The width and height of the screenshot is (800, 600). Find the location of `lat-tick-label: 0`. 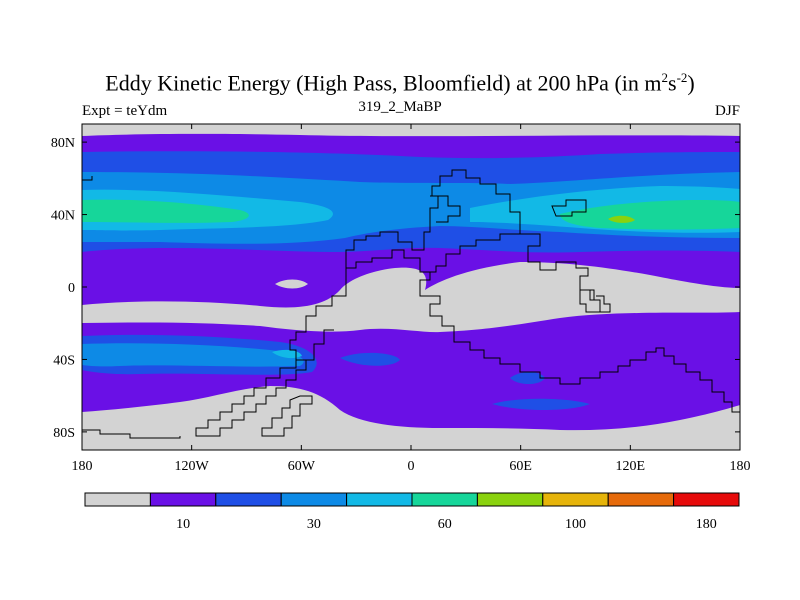

lat-tick-label: 0 is located at coordinates (71, 288).